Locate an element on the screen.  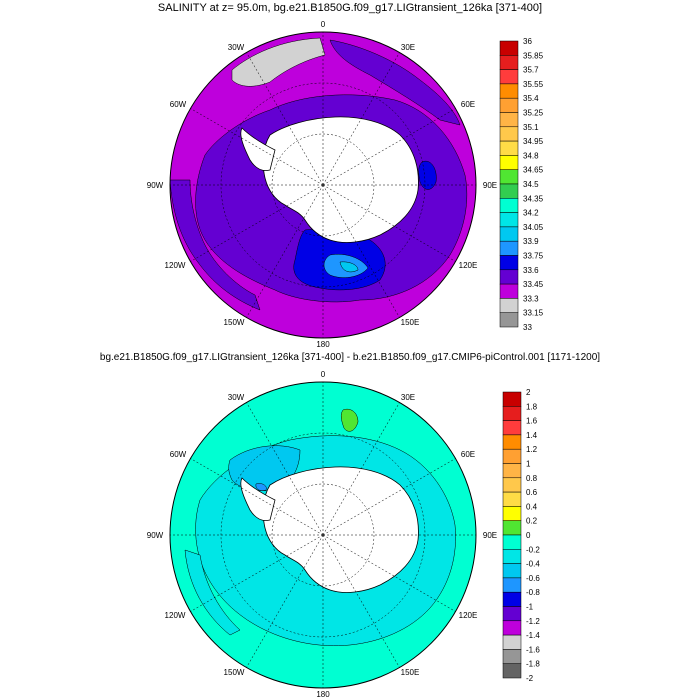
colorbar-label: 35.1 is located at coordinates (531, 127).